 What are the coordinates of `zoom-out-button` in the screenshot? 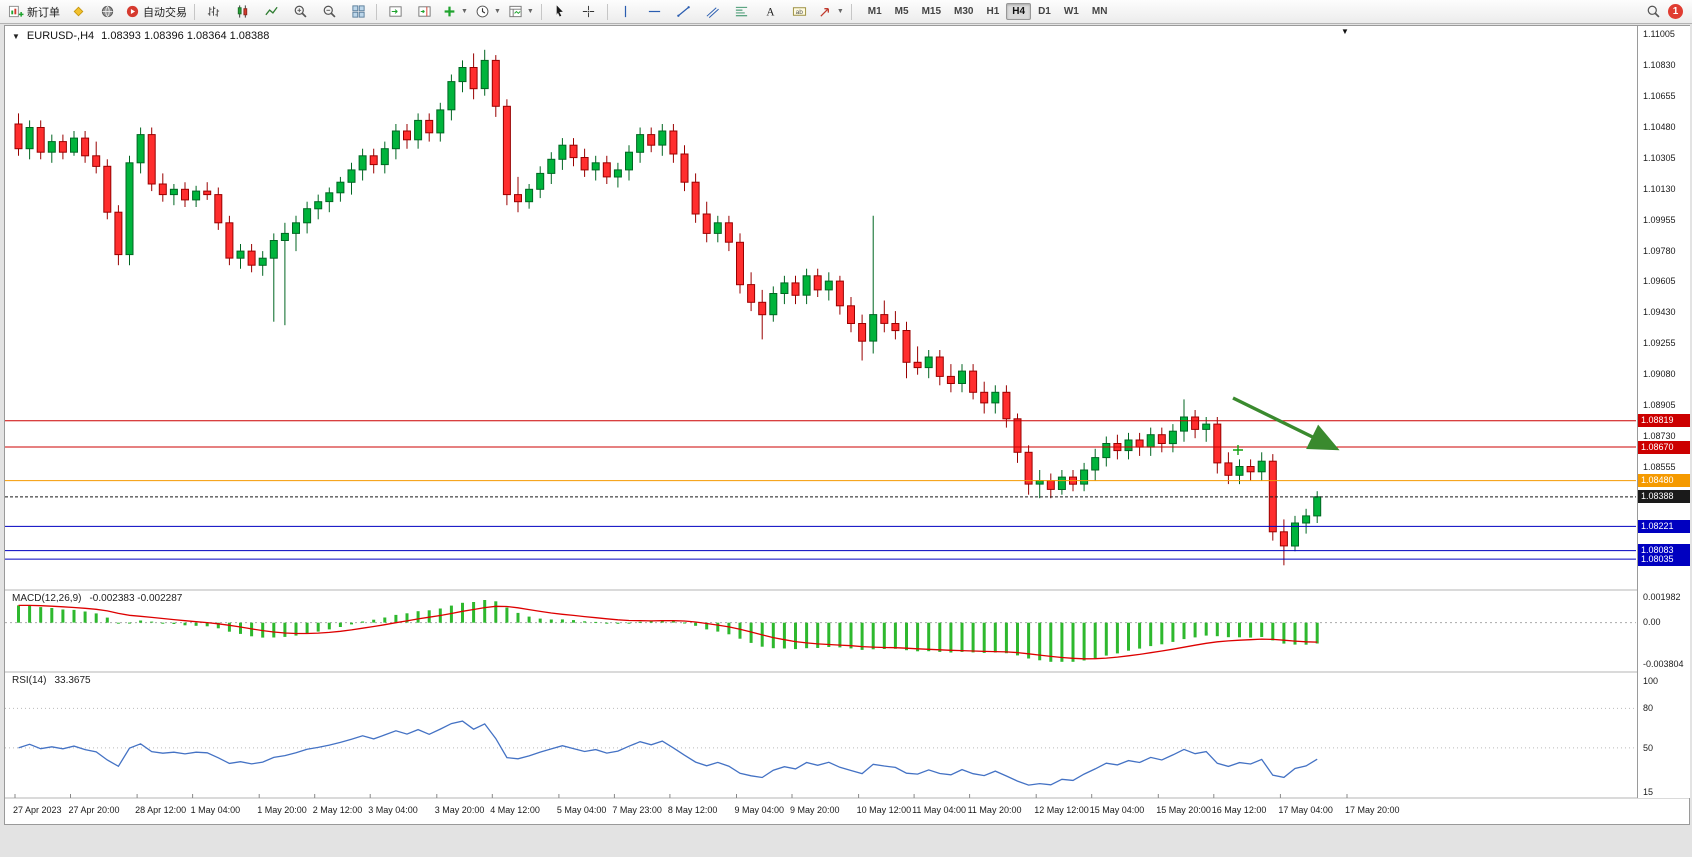 It's located at (329, 12).